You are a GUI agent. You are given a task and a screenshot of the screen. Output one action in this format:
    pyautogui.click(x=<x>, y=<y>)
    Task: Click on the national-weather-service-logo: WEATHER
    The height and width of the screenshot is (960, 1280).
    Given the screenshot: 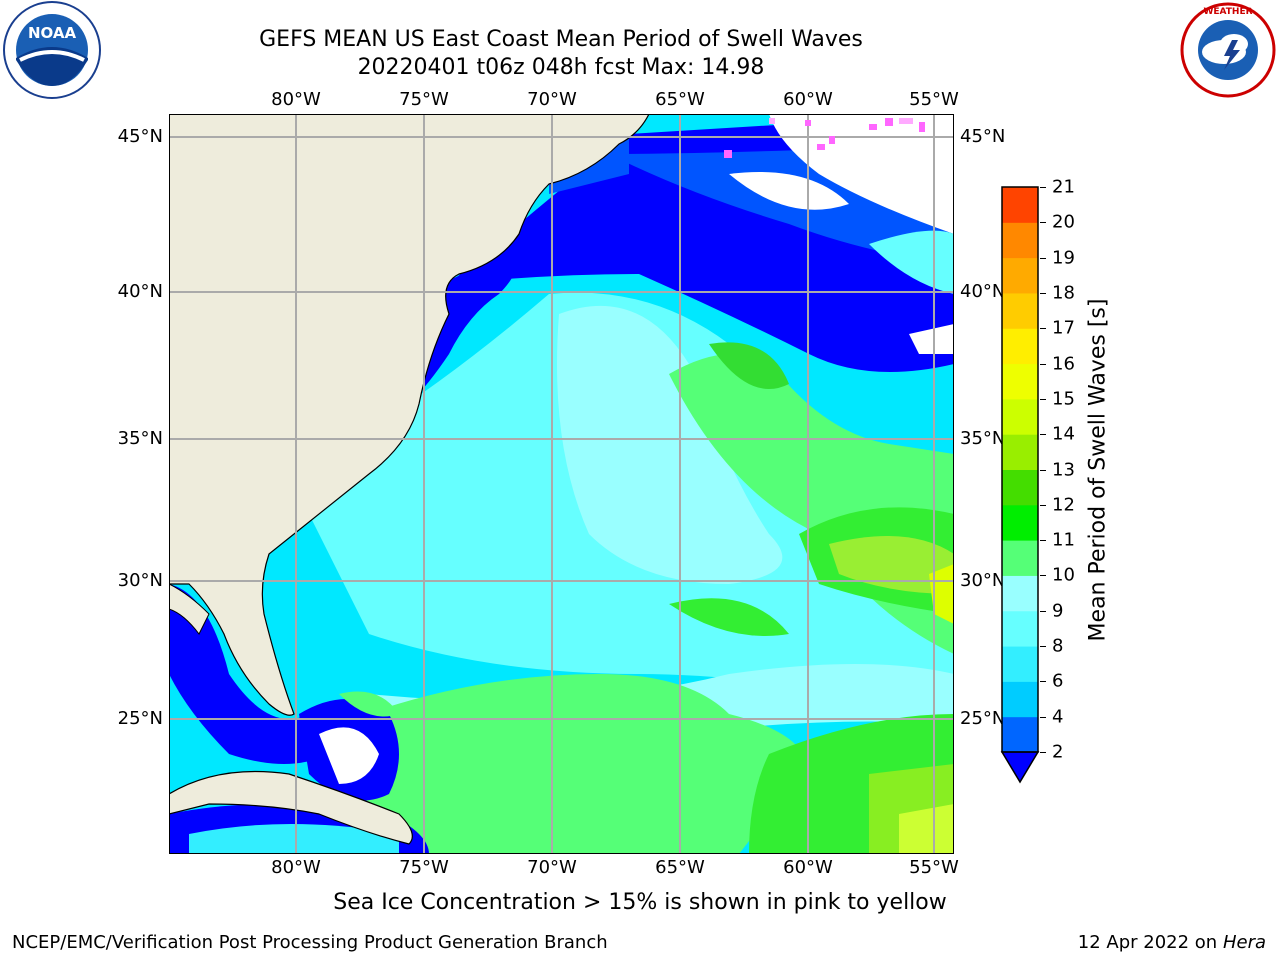 What is the action you would take?
    pyautogui.click(x=1228, y=50)
    